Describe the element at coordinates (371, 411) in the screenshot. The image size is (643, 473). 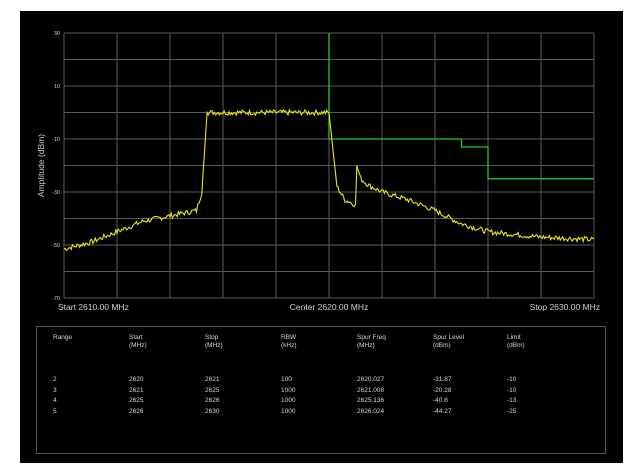
I see `table-cell: 2626.024` at that location.